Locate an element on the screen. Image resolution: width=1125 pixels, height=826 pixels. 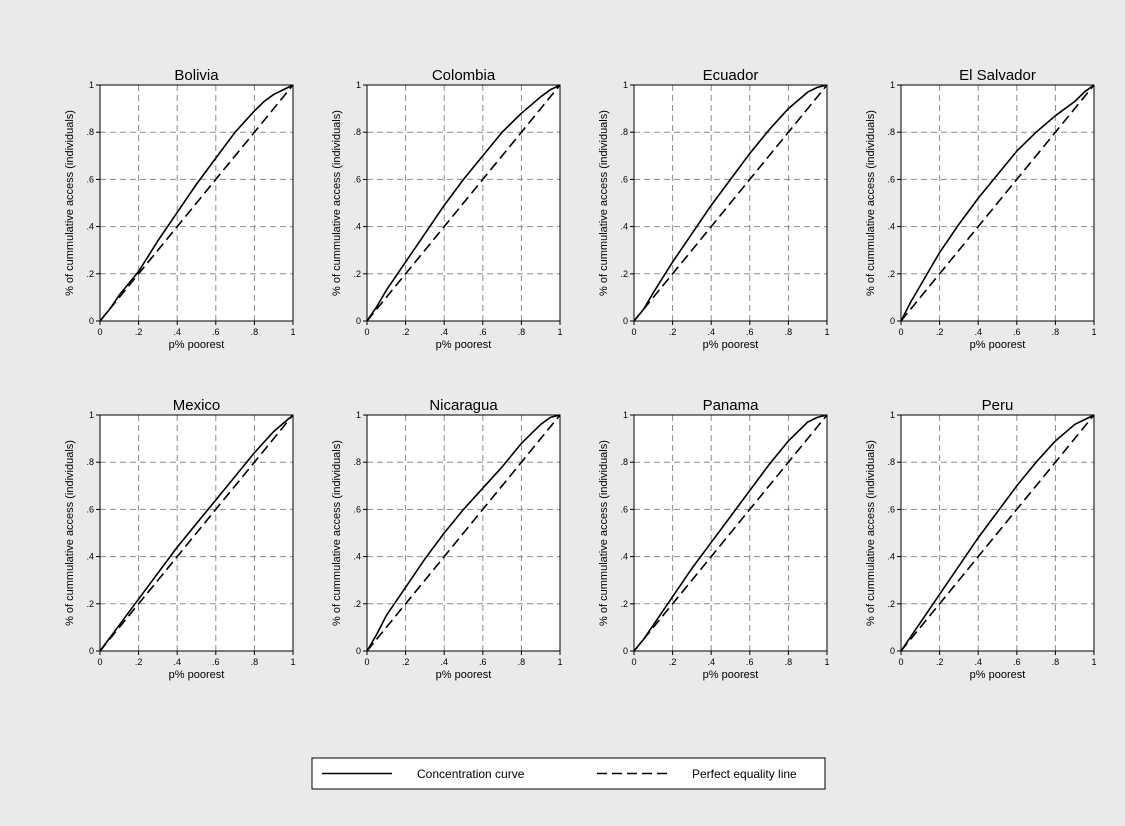
panel-title: Mexico is located at coordinates (197, 405).